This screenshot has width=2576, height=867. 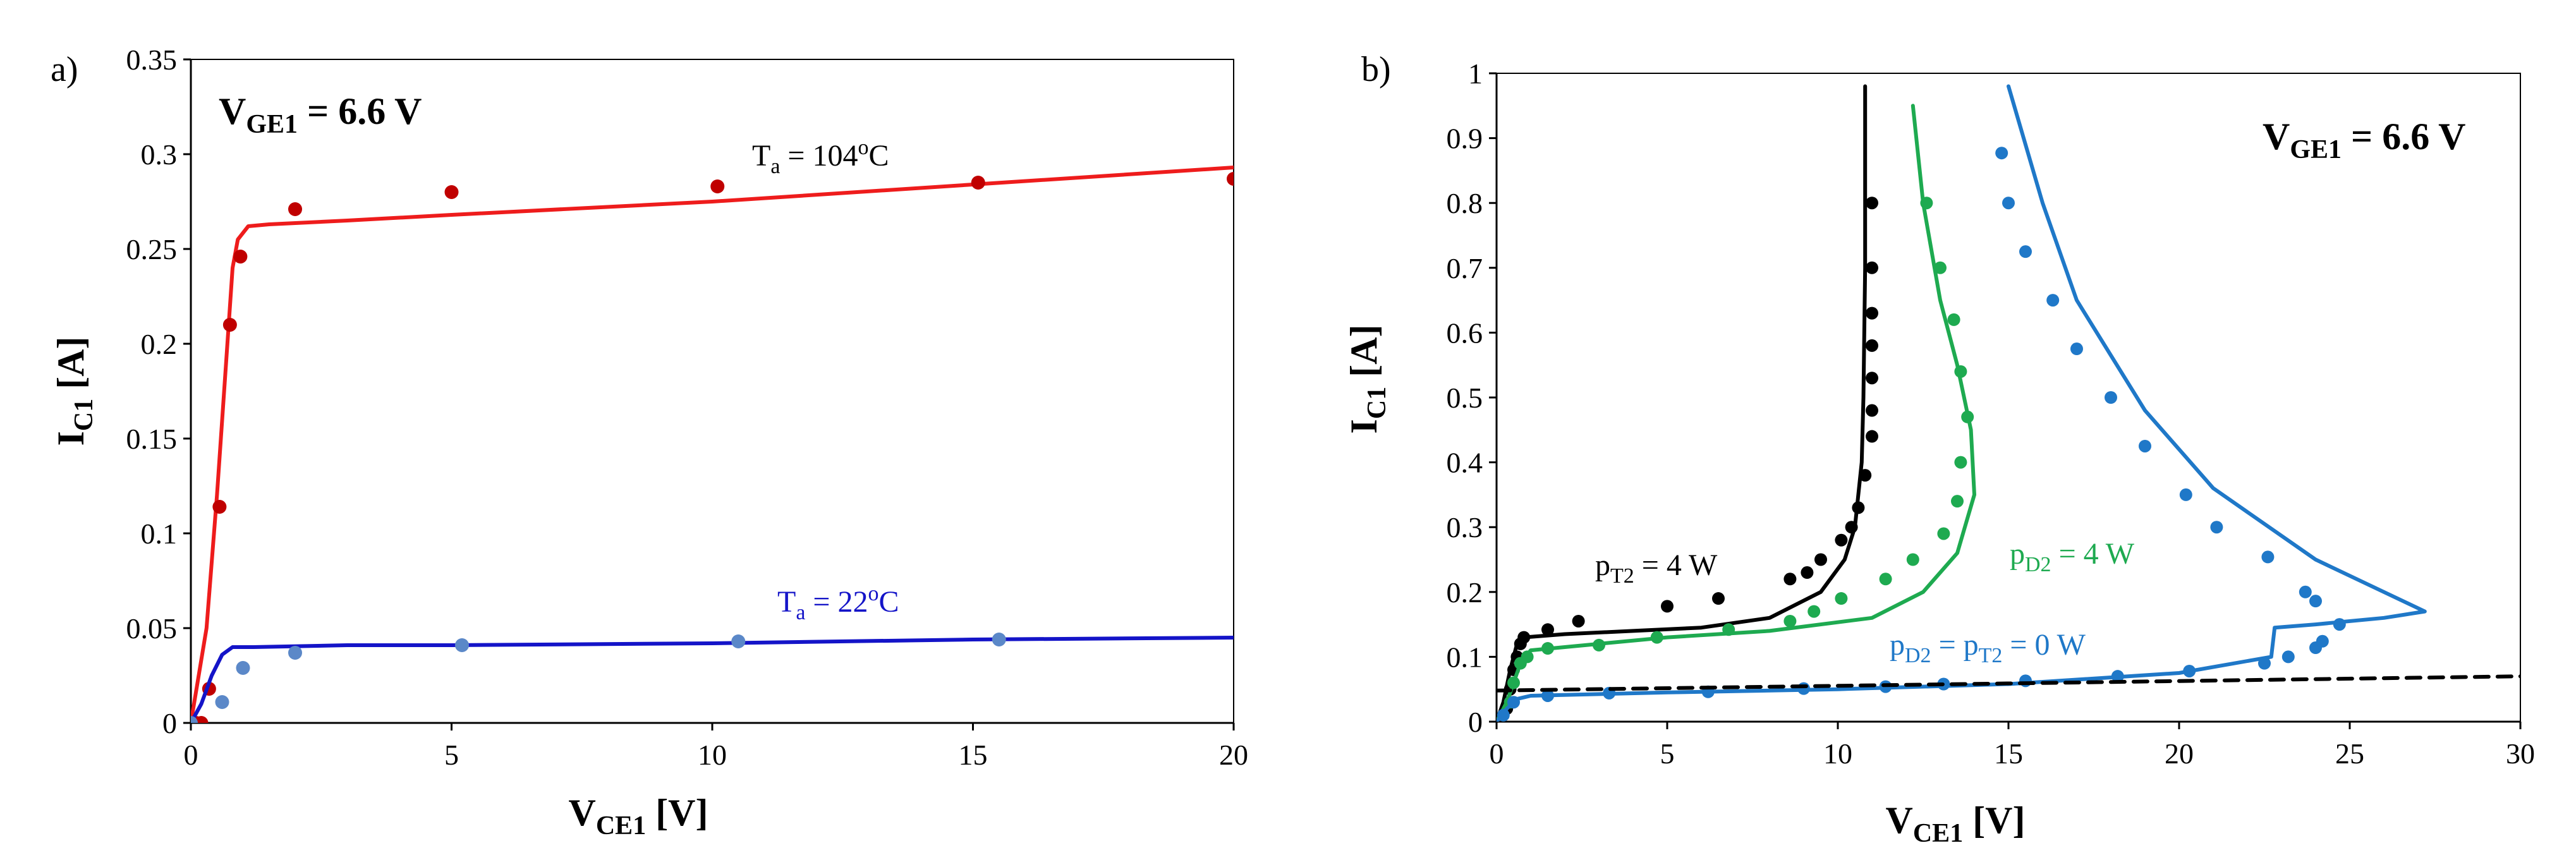 What do you see at coordinates (775, 166) in the screenshot?
I see `ta-104-sub: a` at bounding box center [775, 166].